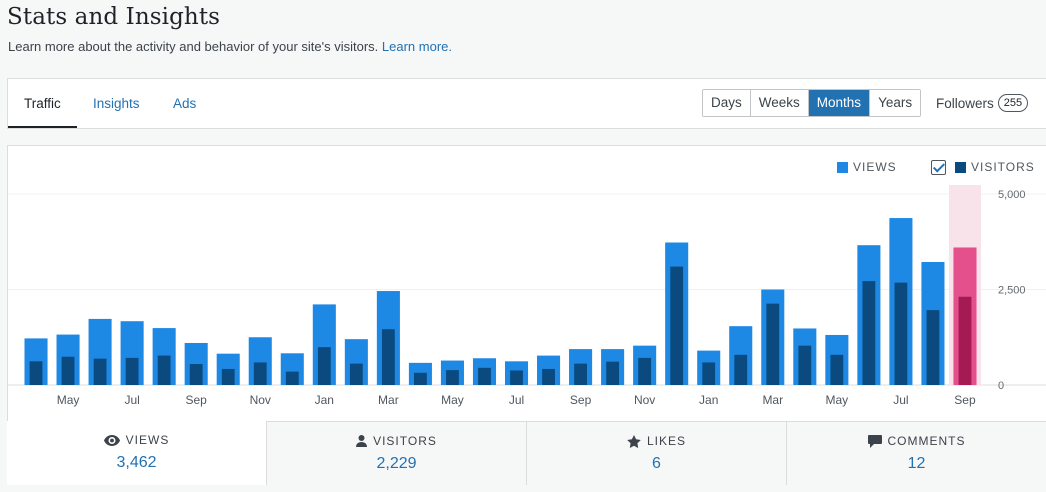  I want to click on legend-visitors-label: VISITORS, so click(1003, 167).